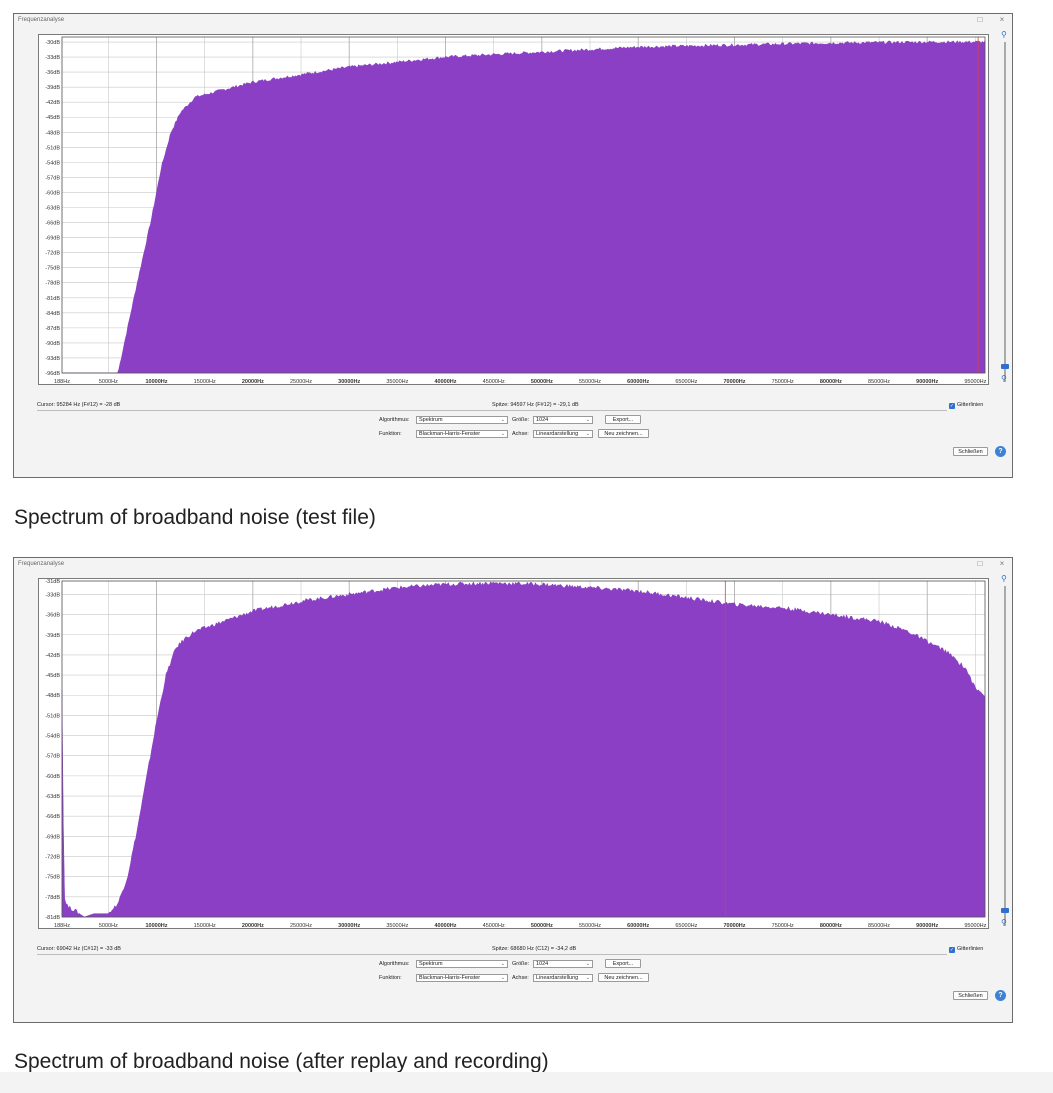 The width and height of the screenshot is (1053, 1093). What do you see at coordinates (205, 382) in the screenshot?
I see `x-tick-label: 15000Hz` at bounding box center [205, 382].